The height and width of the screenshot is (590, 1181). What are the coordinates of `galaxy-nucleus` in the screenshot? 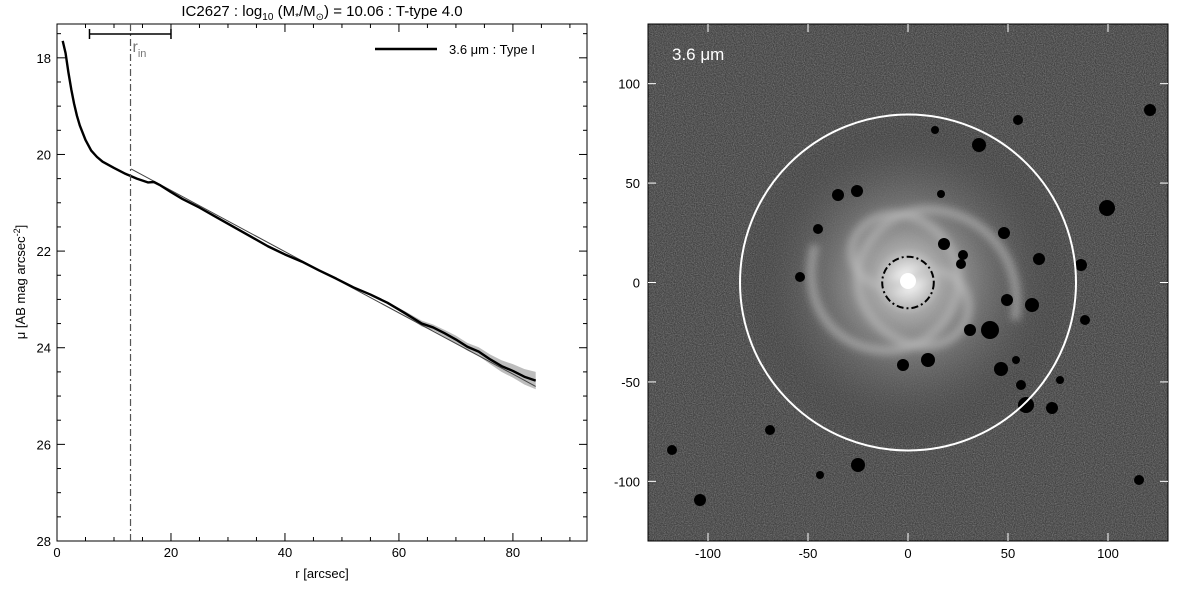 It's located at (908, 281).